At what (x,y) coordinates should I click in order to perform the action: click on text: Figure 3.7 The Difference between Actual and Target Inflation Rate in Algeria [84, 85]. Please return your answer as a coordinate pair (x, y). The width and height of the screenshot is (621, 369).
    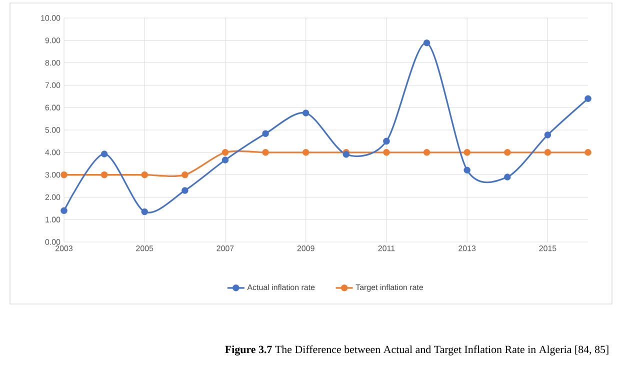
    Looking at the image, I should click on (416, 350).